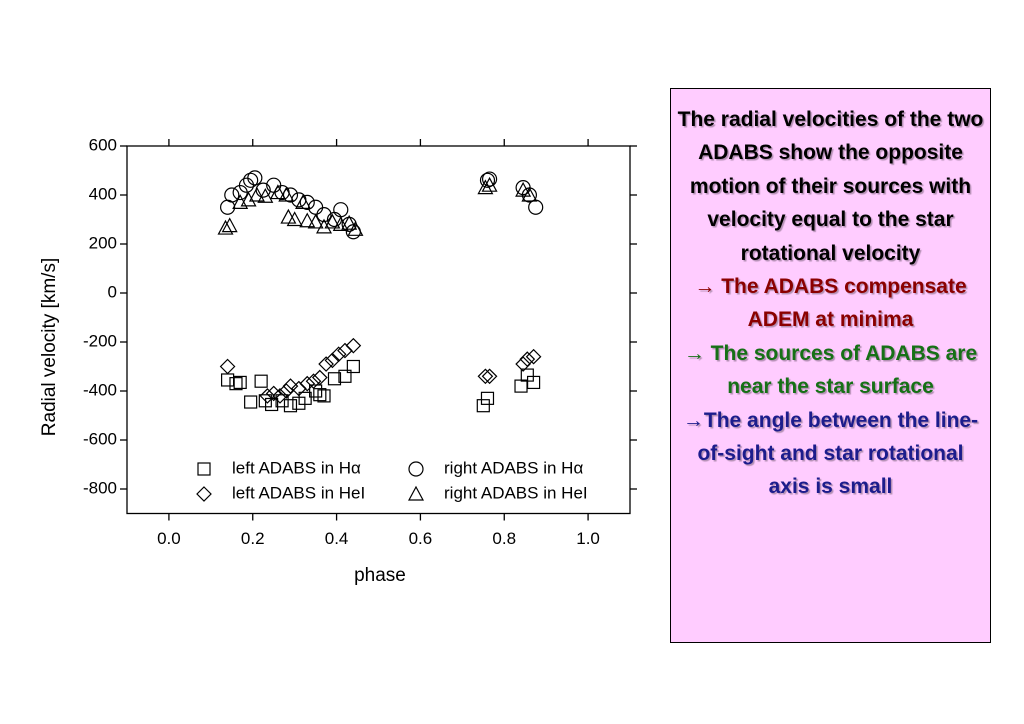 This screenshot has width=1024, height=724. What do you see at coordinates (421, 538) in the screenshot?
I see `x-tick-label: 0.6` at bounding box center [421, 538].